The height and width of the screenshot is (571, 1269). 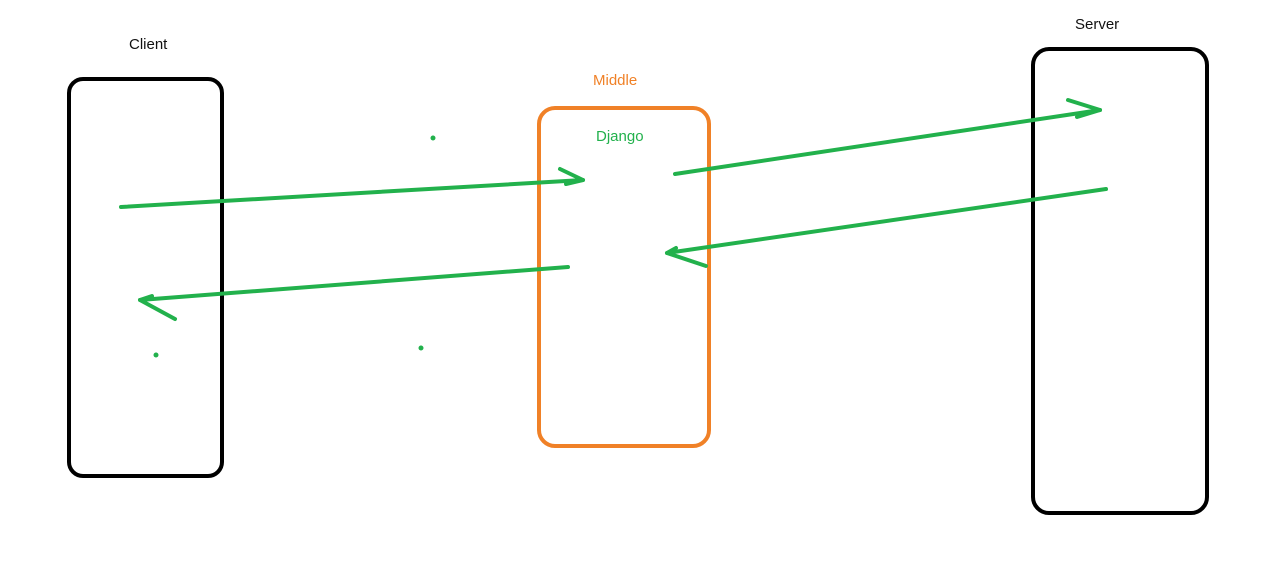 I want to click on arrow-client-to-middle, so click(x=352, y=188).